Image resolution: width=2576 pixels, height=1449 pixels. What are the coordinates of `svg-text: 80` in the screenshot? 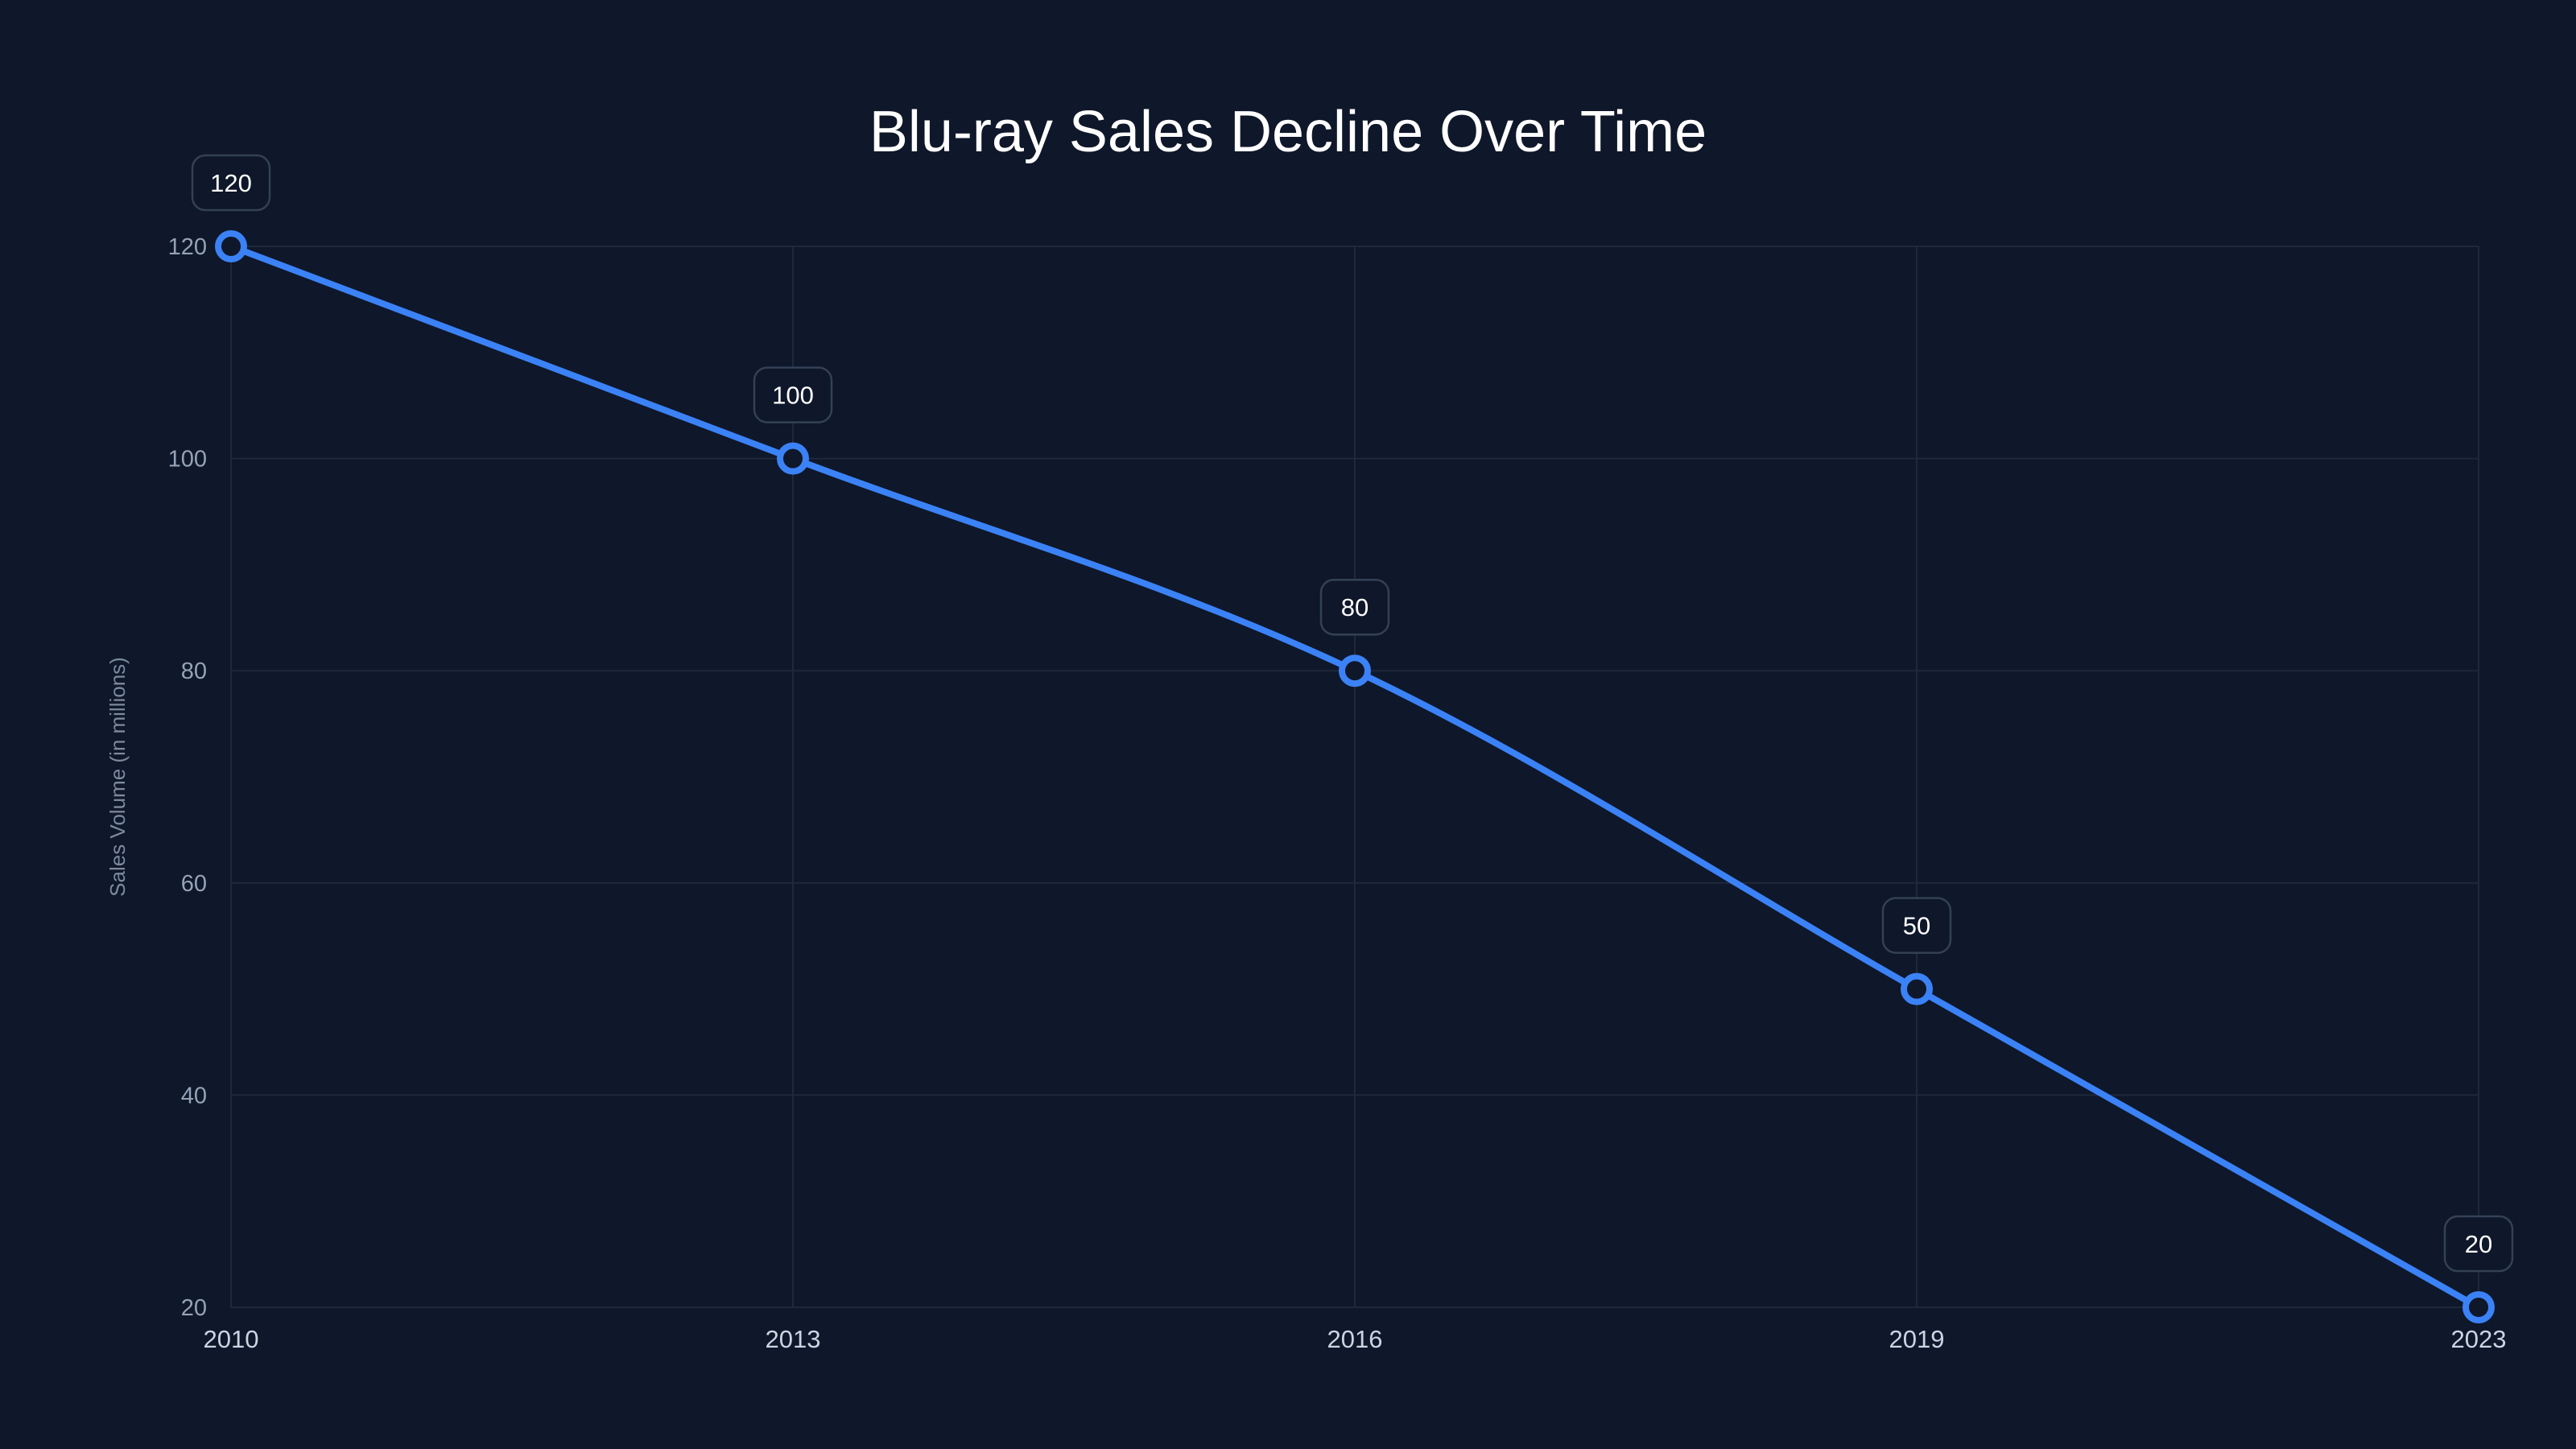 It's located at (1354, 607).